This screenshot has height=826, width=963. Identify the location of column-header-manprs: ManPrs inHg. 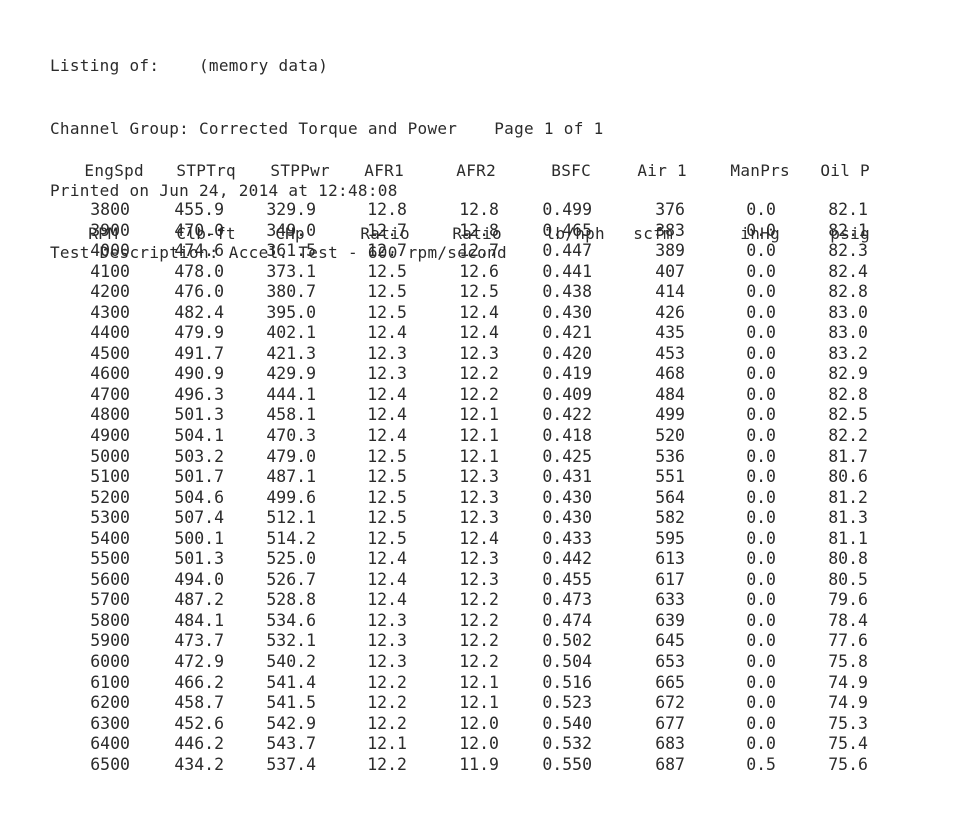
(751, 202).